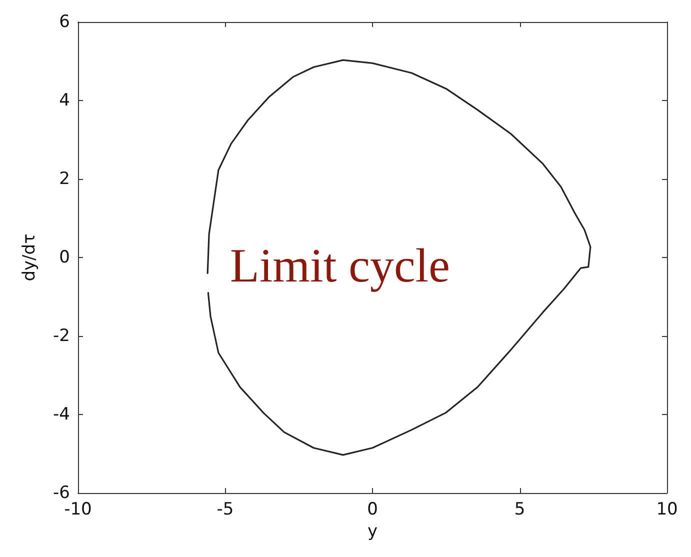  Describe the element at coordinates (64, 179) in the screenshot. I see `y-tick-label: 2` at that location.